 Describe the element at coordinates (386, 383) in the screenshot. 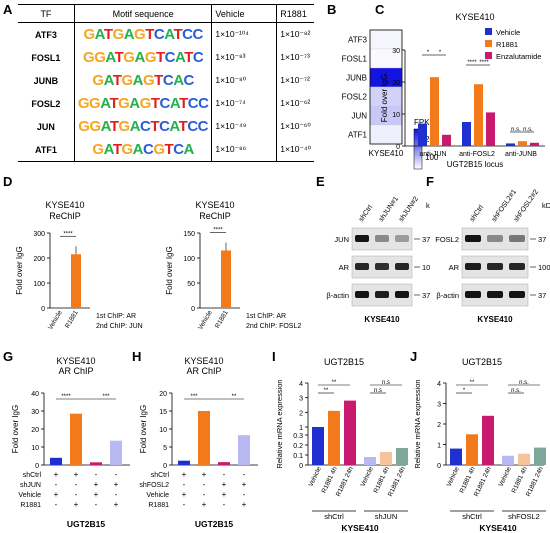

I see `significance-label: n.s` at that location.